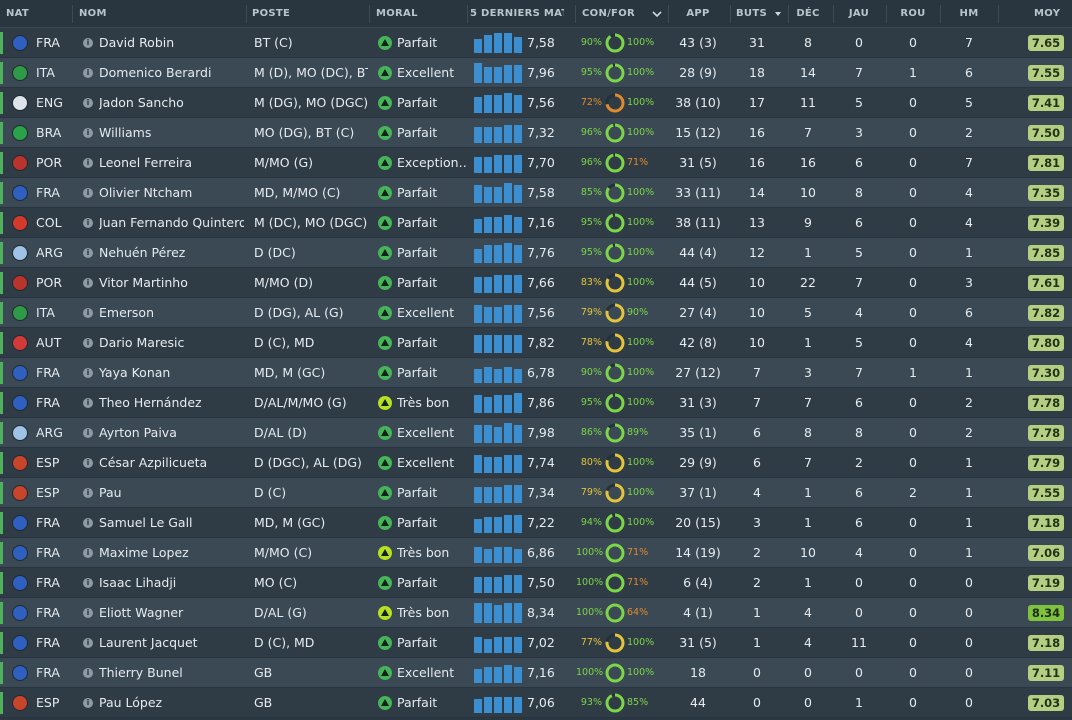 This screenshot has height=720, width=1072. Describe the element at coordinates (779, 14) in the screenshot. I see `sort-desc-icon` at that location.